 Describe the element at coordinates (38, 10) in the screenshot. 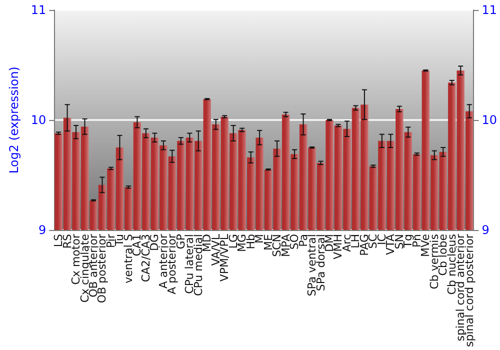

I see `y-tick-label: 11` at that location.